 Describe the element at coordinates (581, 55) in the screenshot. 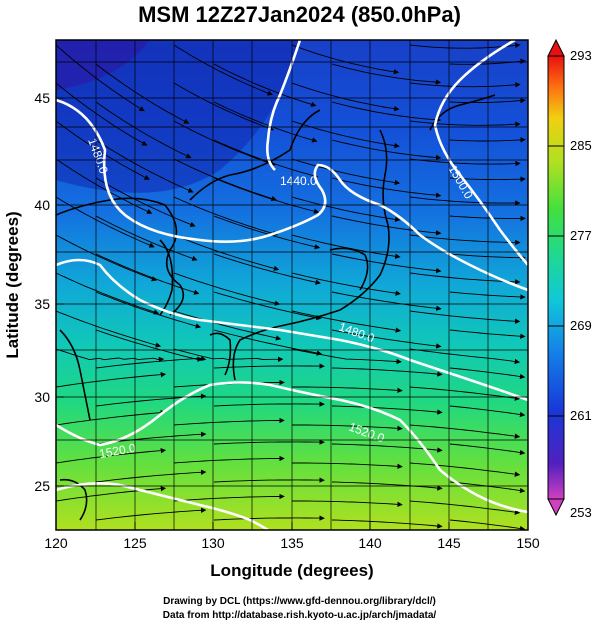

I see `colorbar-label: 293` at that location.